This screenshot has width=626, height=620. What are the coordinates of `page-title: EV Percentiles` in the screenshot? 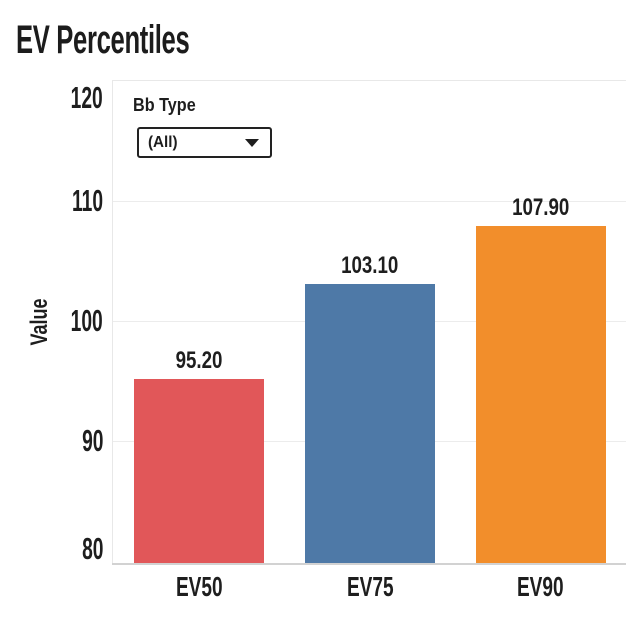 It's located at (151, 40).